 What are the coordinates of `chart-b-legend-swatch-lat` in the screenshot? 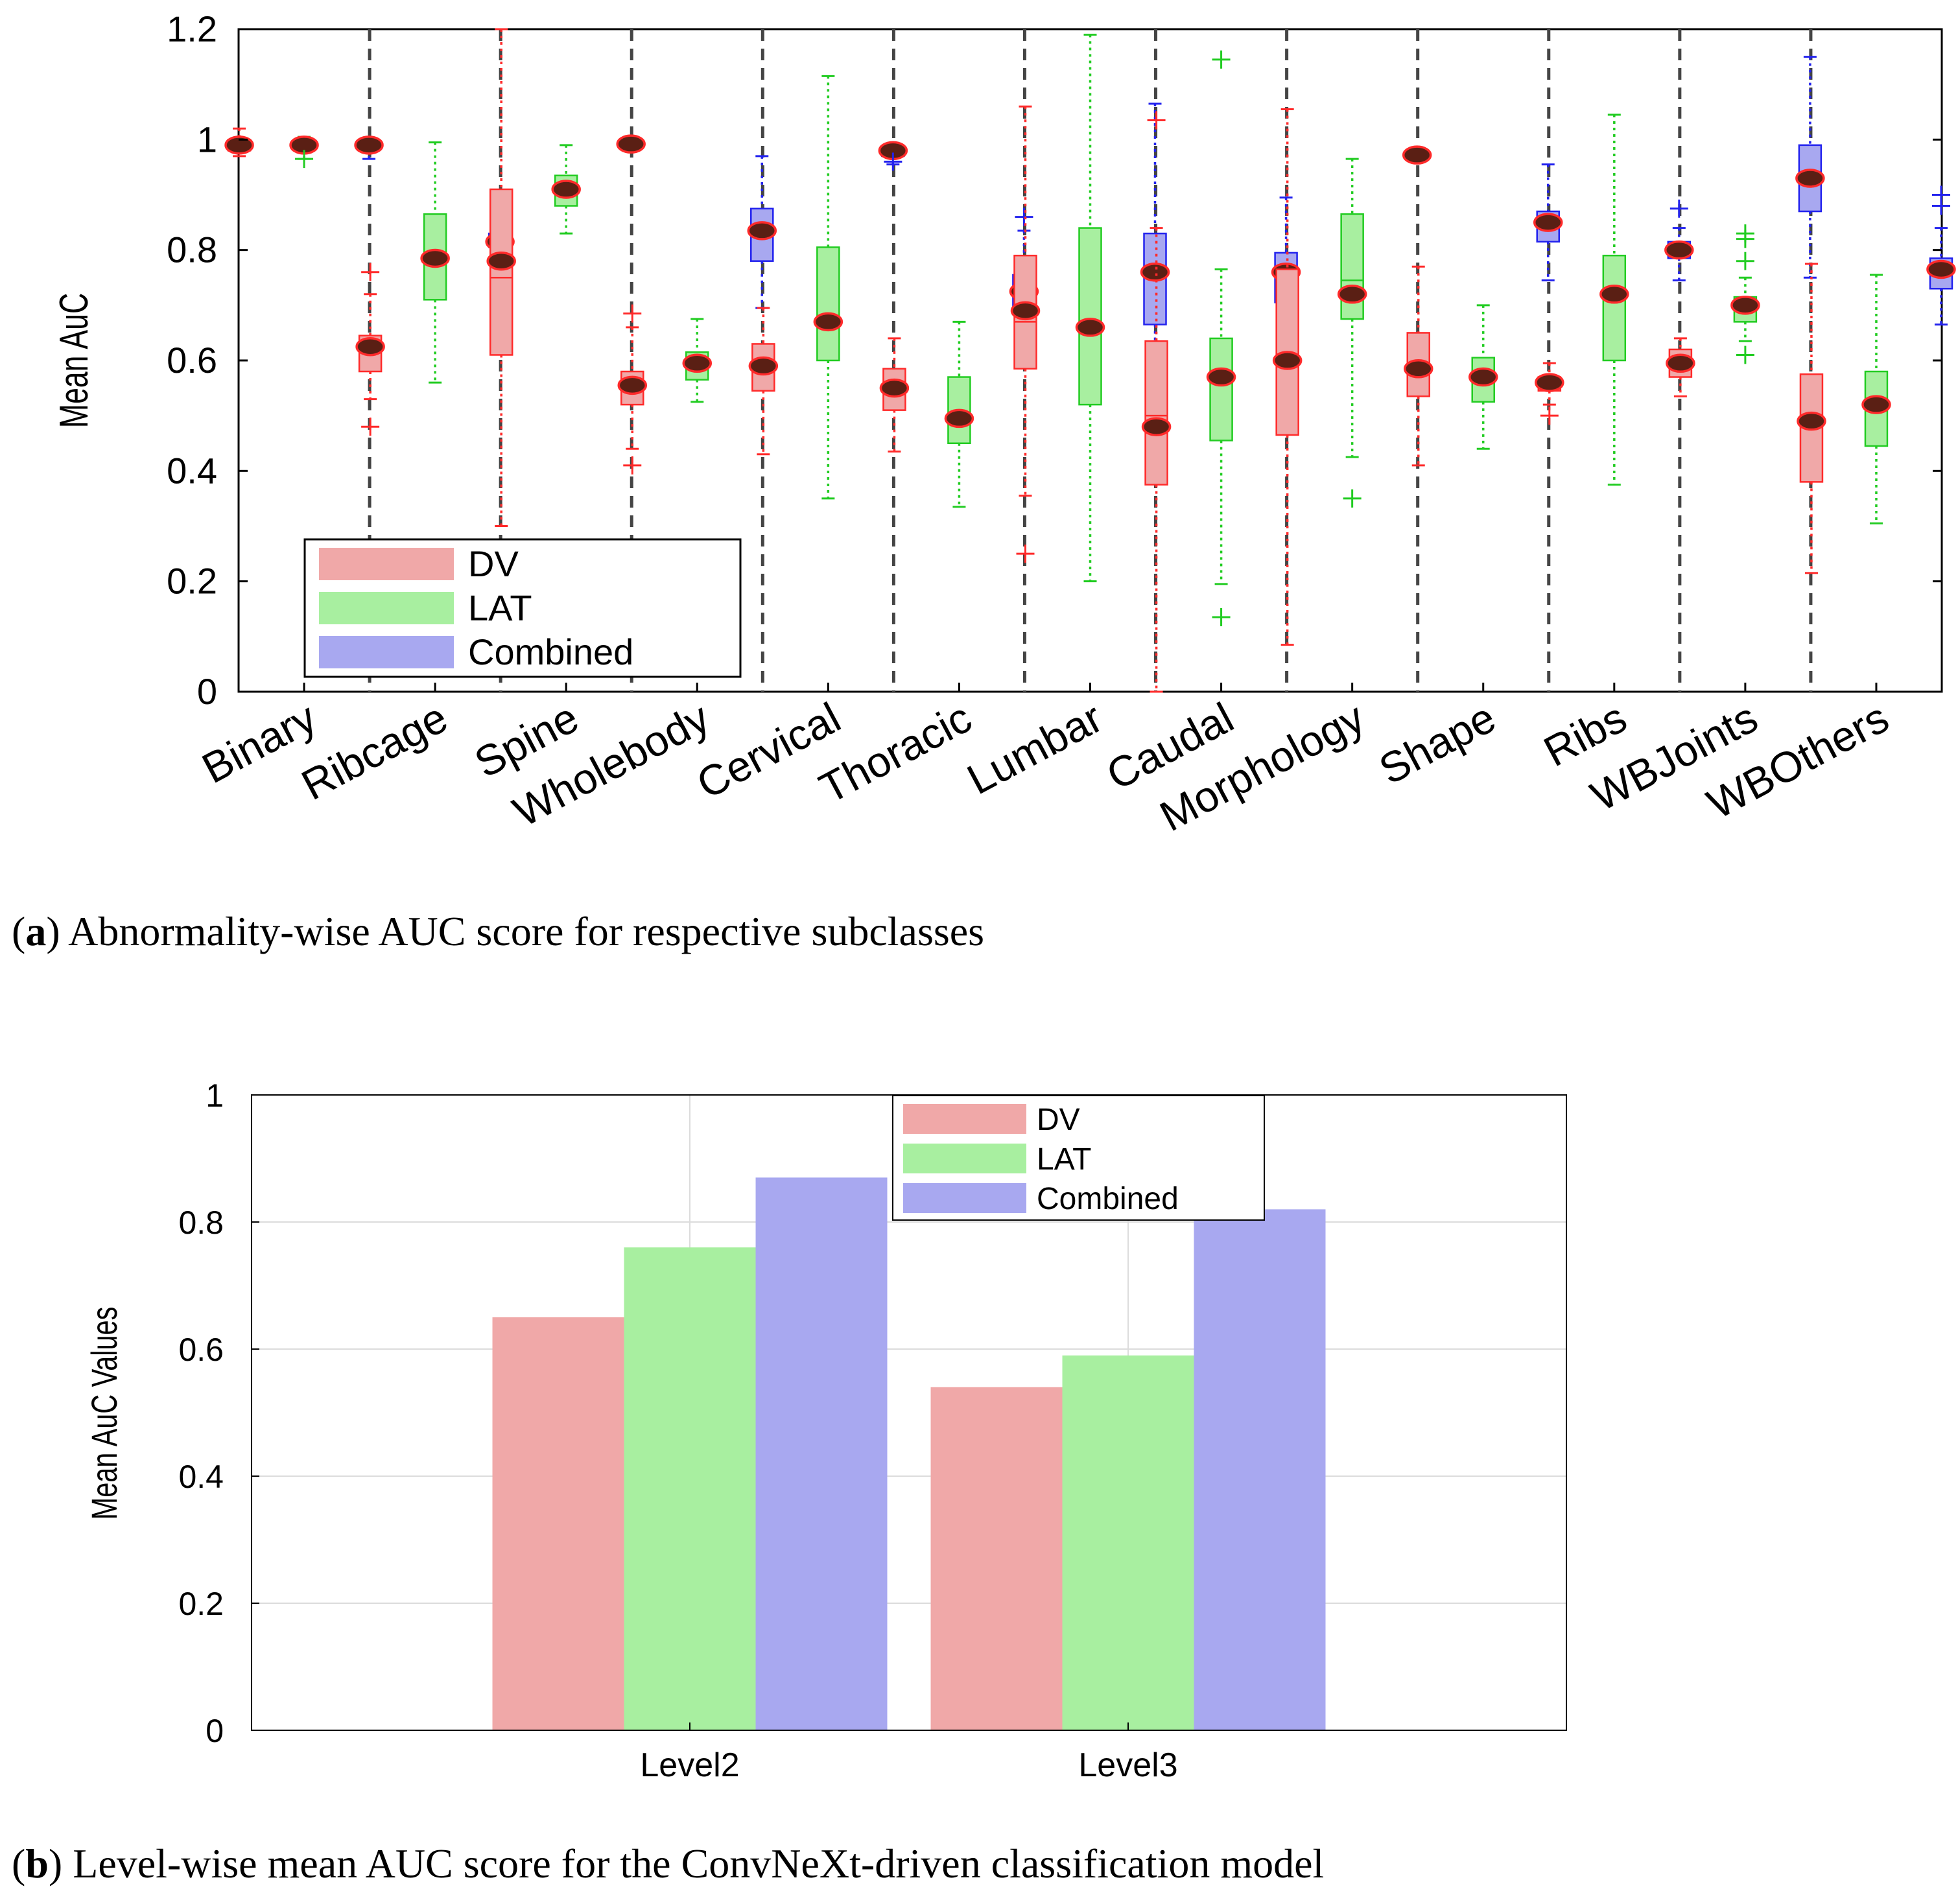 It's located at (964, 1158).